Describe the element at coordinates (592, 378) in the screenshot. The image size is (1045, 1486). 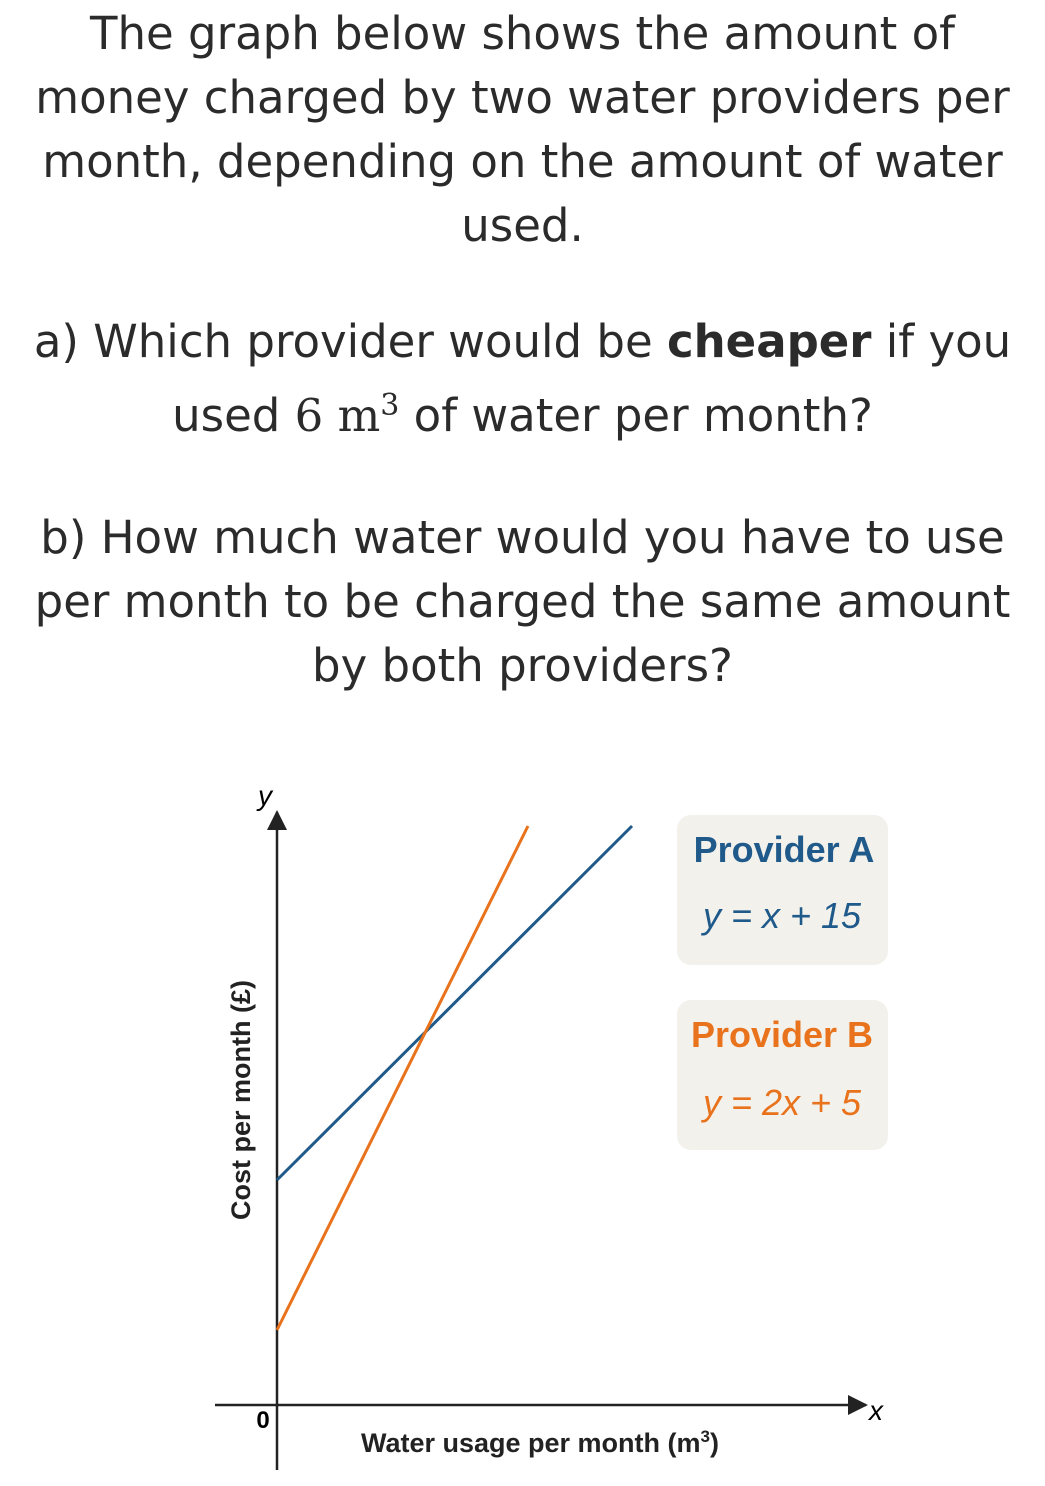
I see `text: if you used` at that location.